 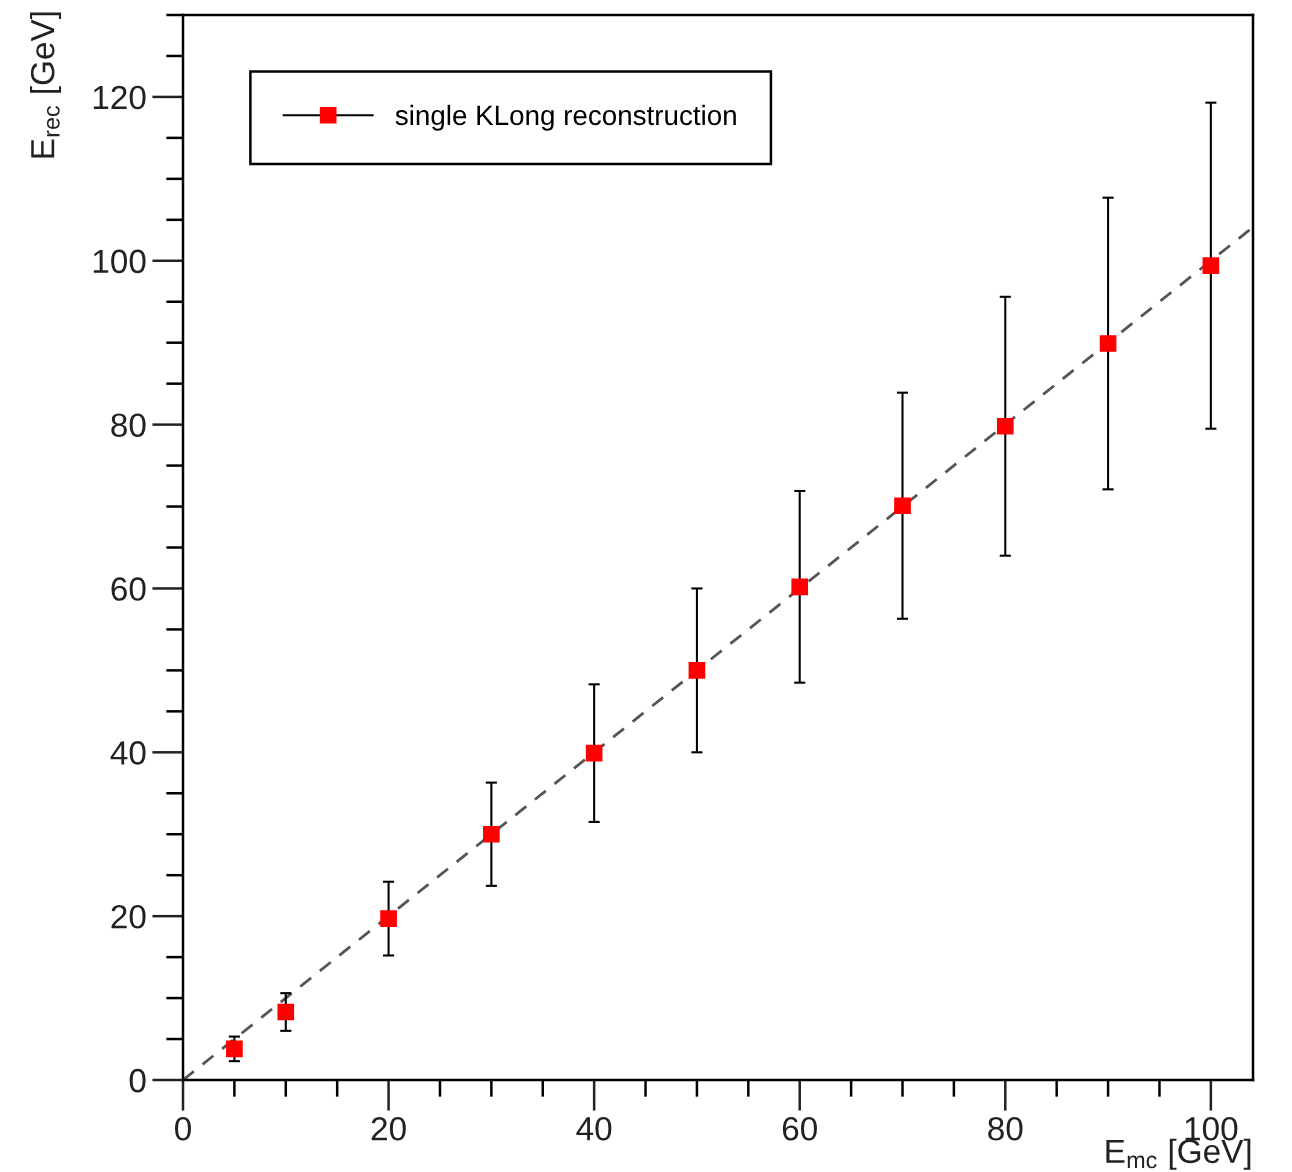 I want to click on y-tick-label: 0, so click(x=137, y=1080).